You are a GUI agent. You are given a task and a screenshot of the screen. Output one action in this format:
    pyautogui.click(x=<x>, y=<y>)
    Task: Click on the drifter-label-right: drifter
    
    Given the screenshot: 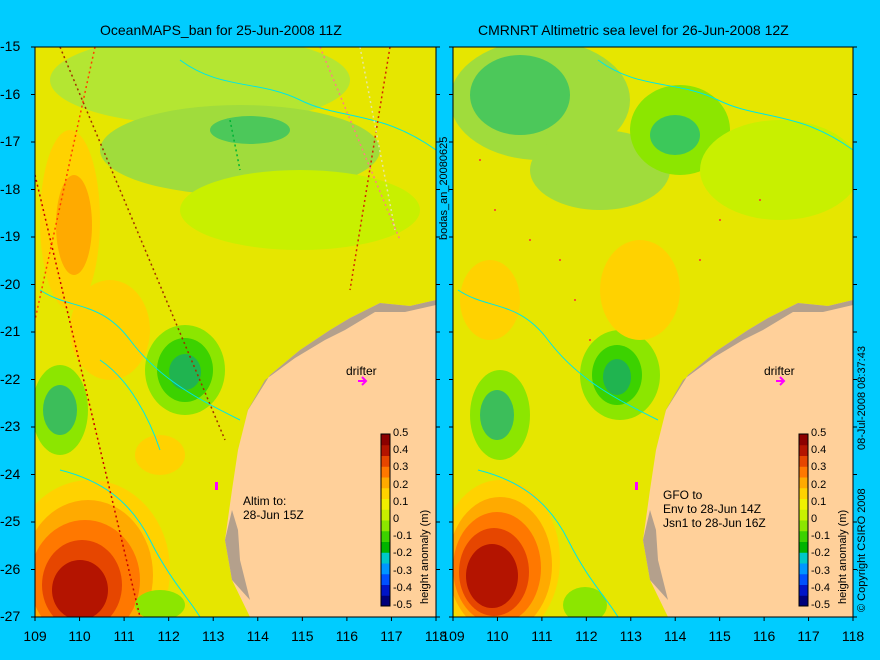 What is the action you would take?
    pyautogui.click(x=779, y=371)
    